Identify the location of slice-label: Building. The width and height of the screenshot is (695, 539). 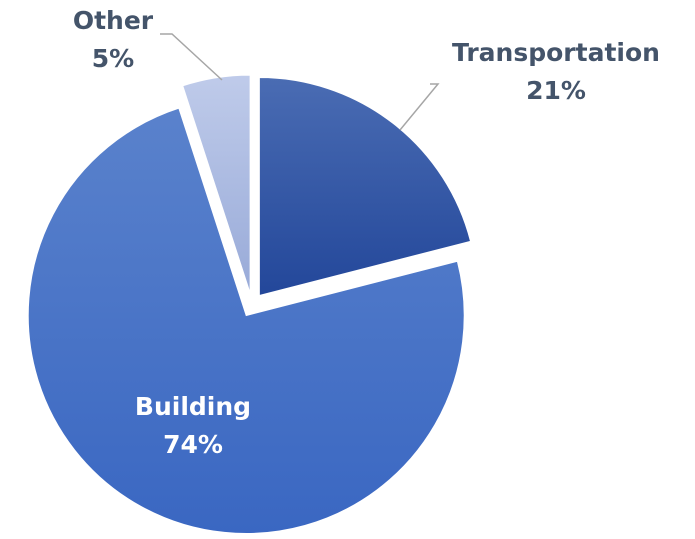
(193, 406).